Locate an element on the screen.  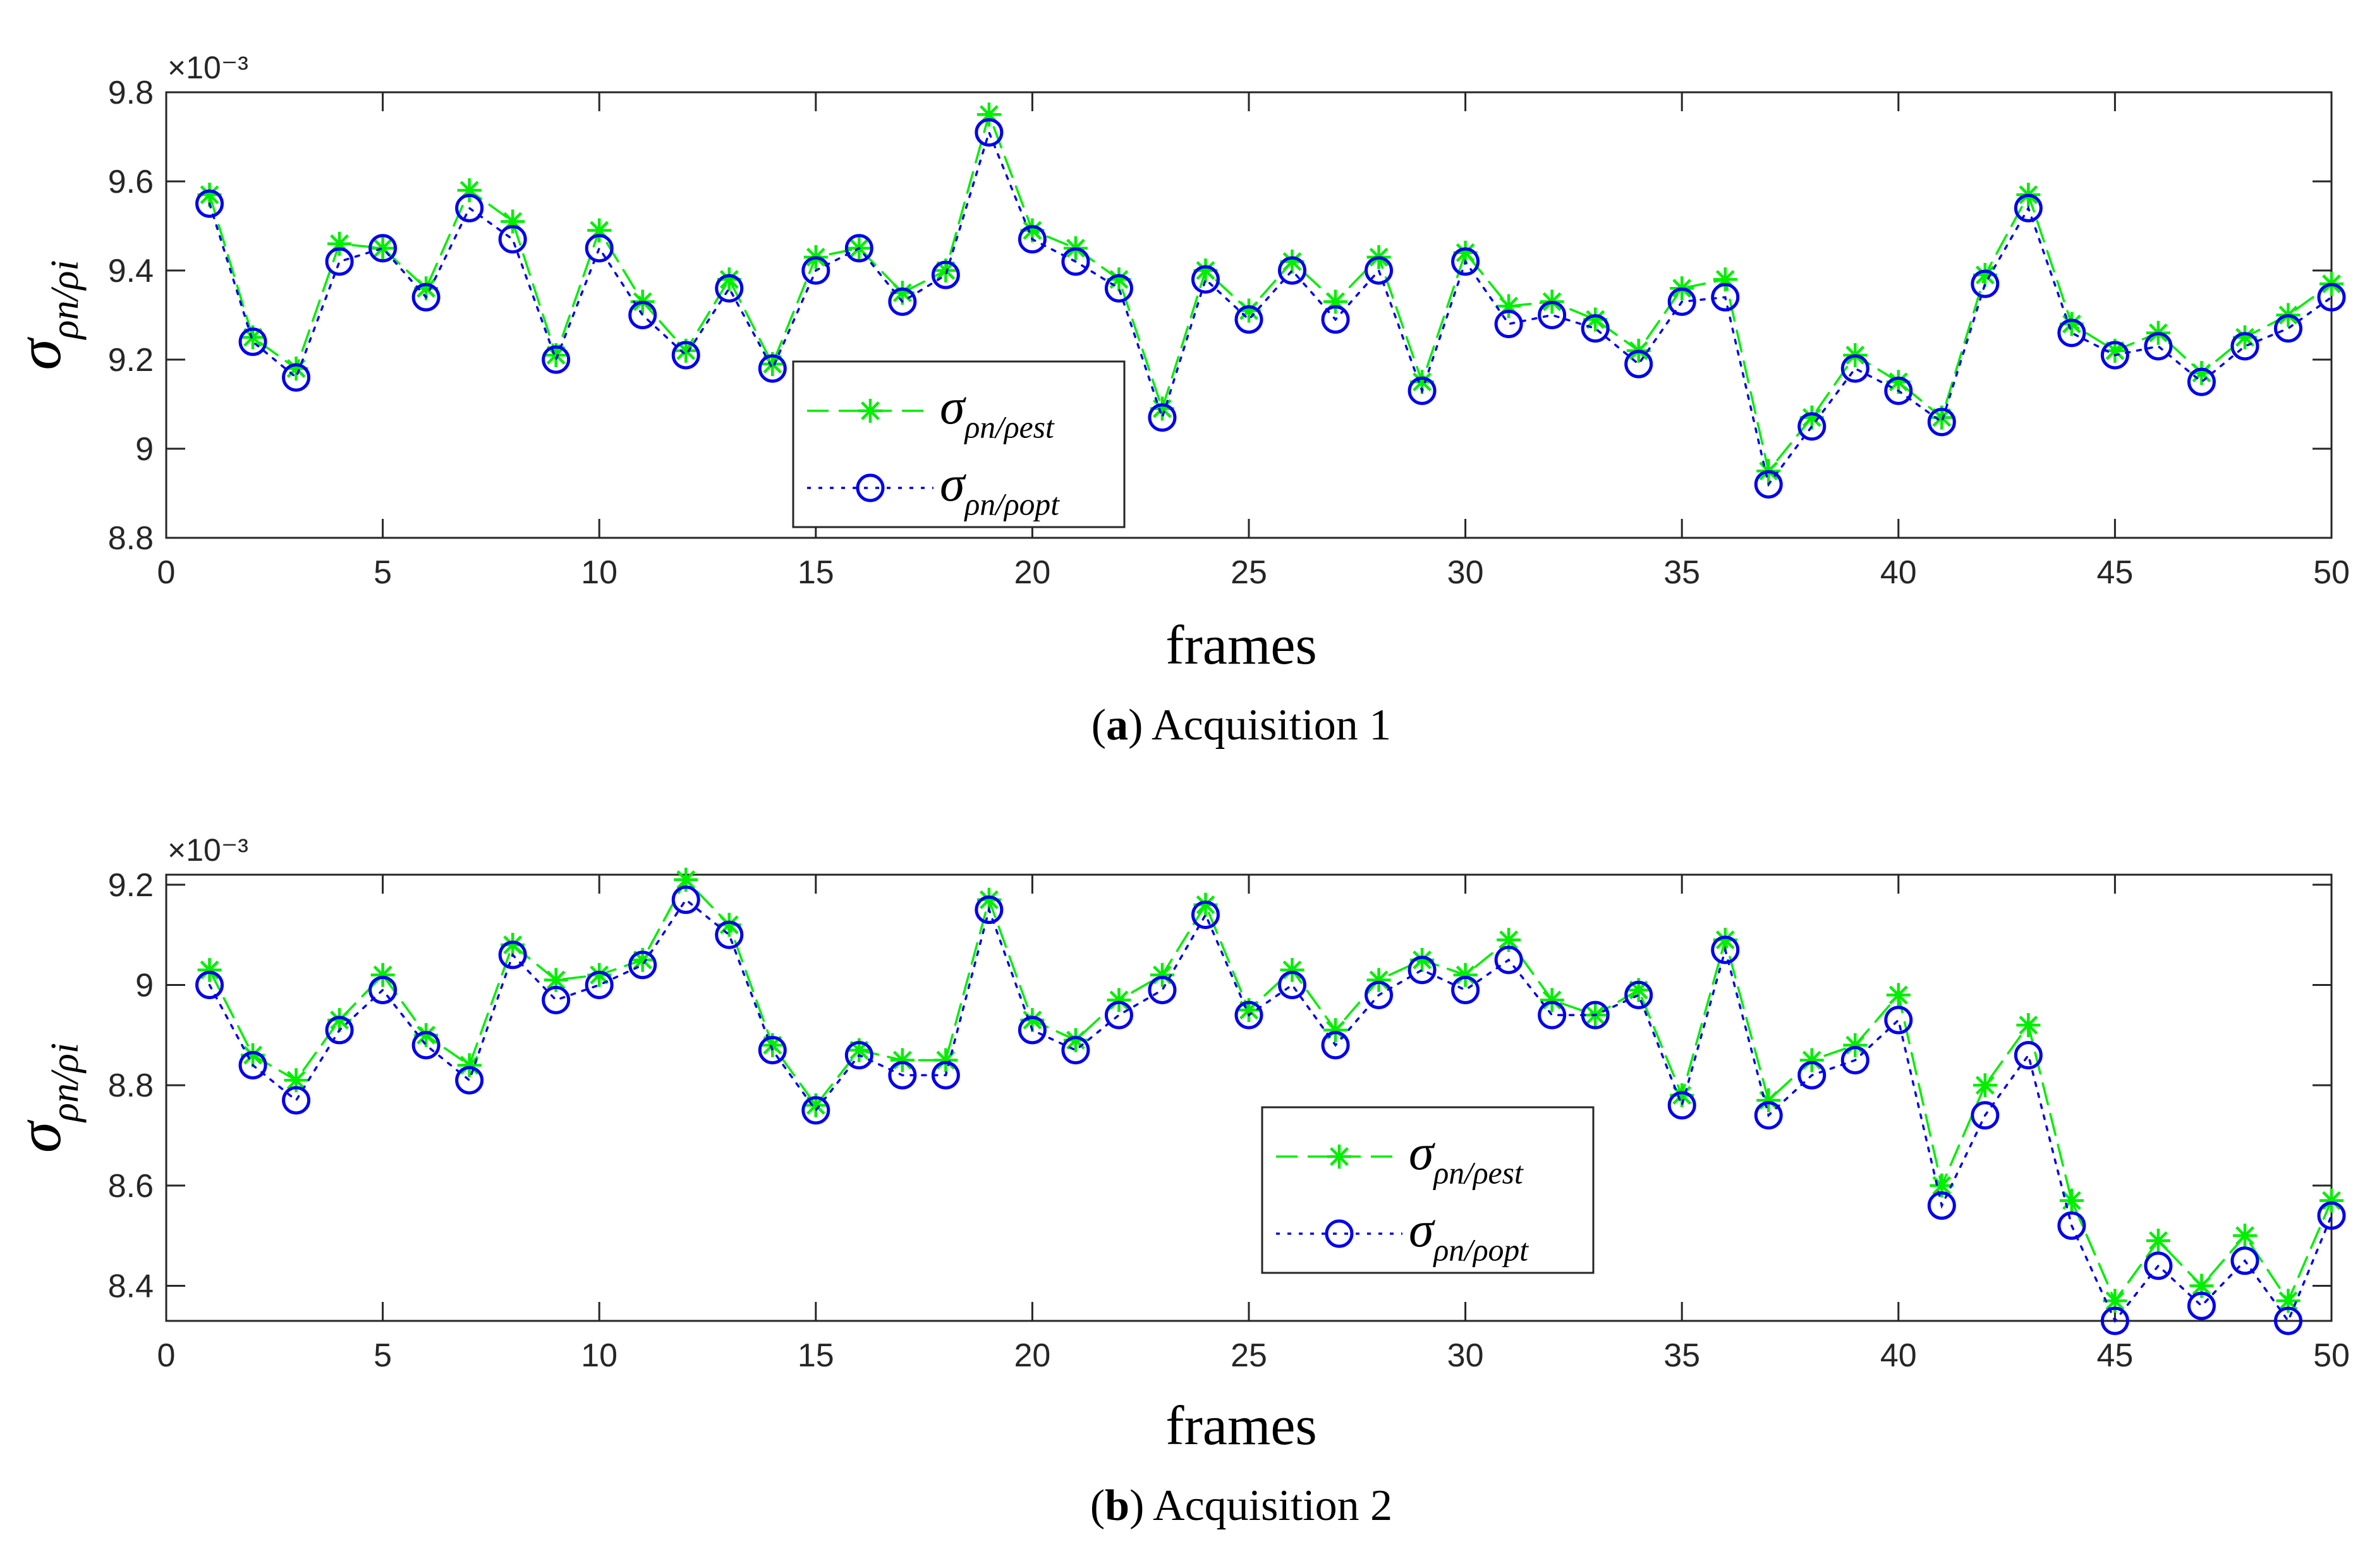
x-tick-label: 35 is located at coordinates (1681, 572).